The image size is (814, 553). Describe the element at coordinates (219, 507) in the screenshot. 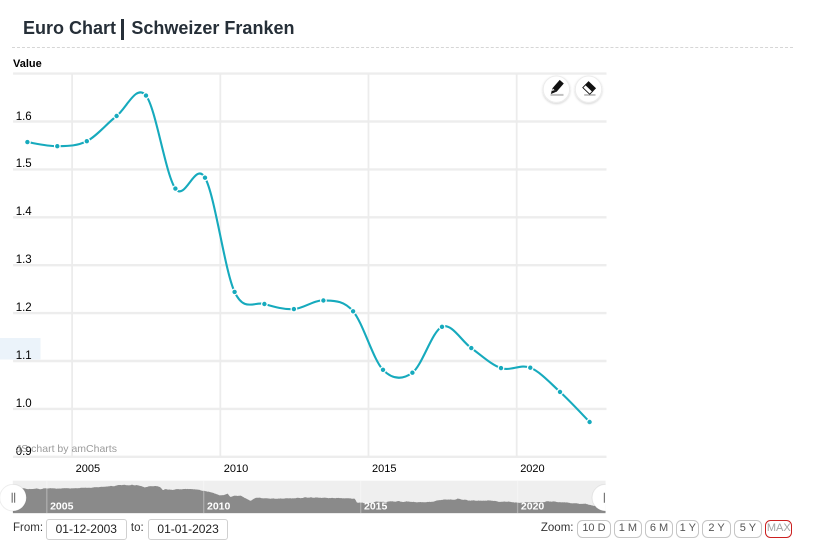

I see `svg-text: 2010` at that location.